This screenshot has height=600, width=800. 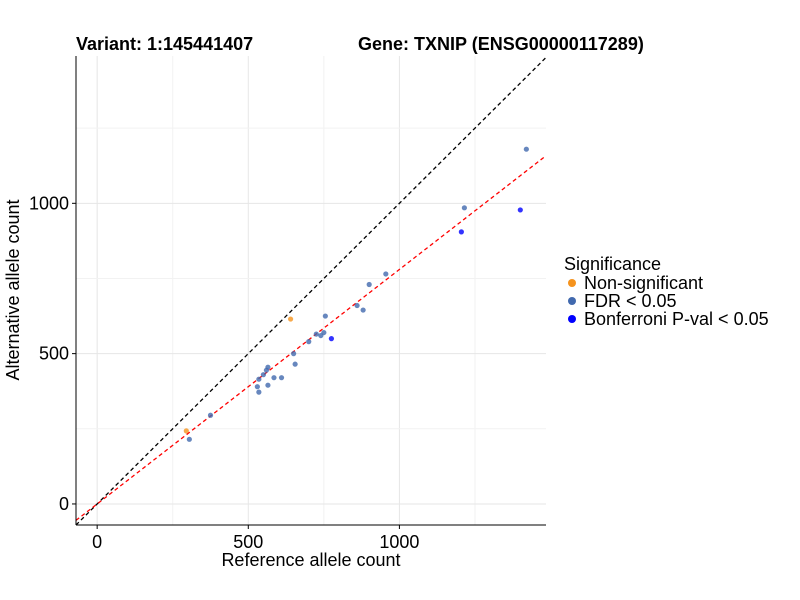 I want to click on x-tick-label: 500, so click(x=248, y=542).